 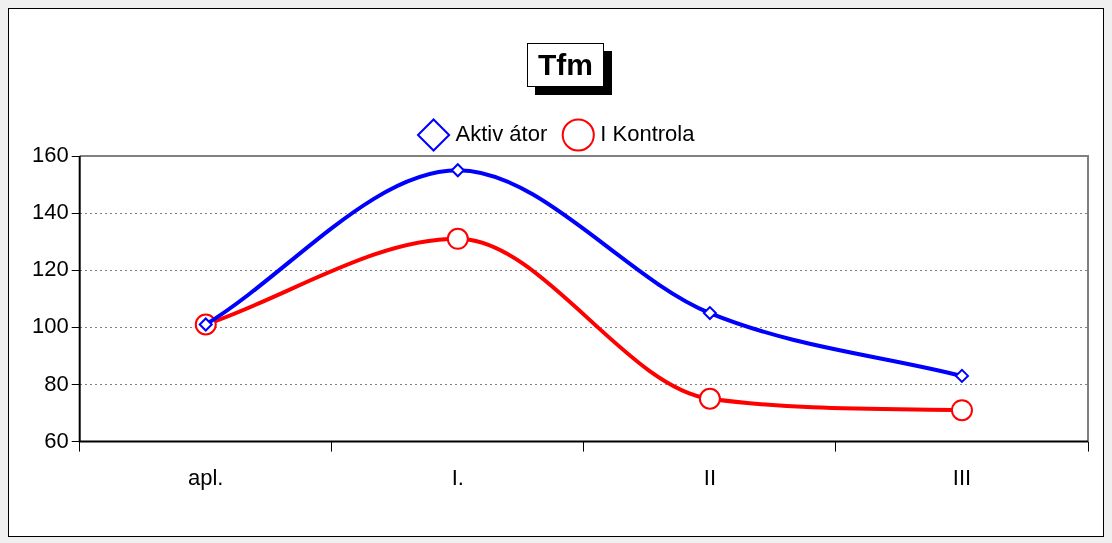 I want to click on y-tick-label: 80, so click(x=56, y=383).